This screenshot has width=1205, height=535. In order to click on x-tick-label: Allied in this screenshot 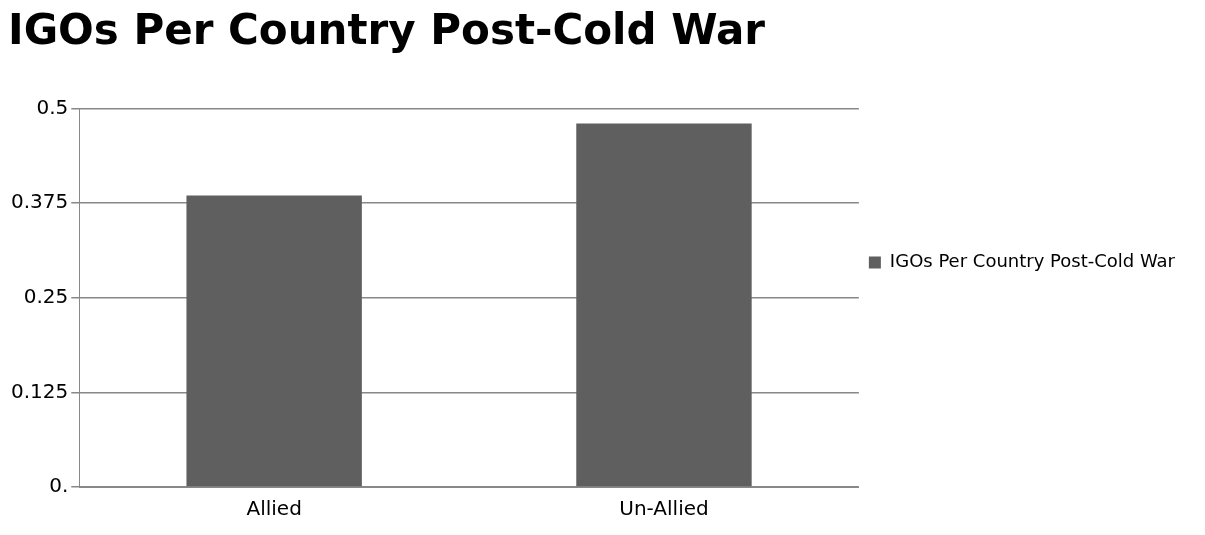, I will do `click(274, 508)`.